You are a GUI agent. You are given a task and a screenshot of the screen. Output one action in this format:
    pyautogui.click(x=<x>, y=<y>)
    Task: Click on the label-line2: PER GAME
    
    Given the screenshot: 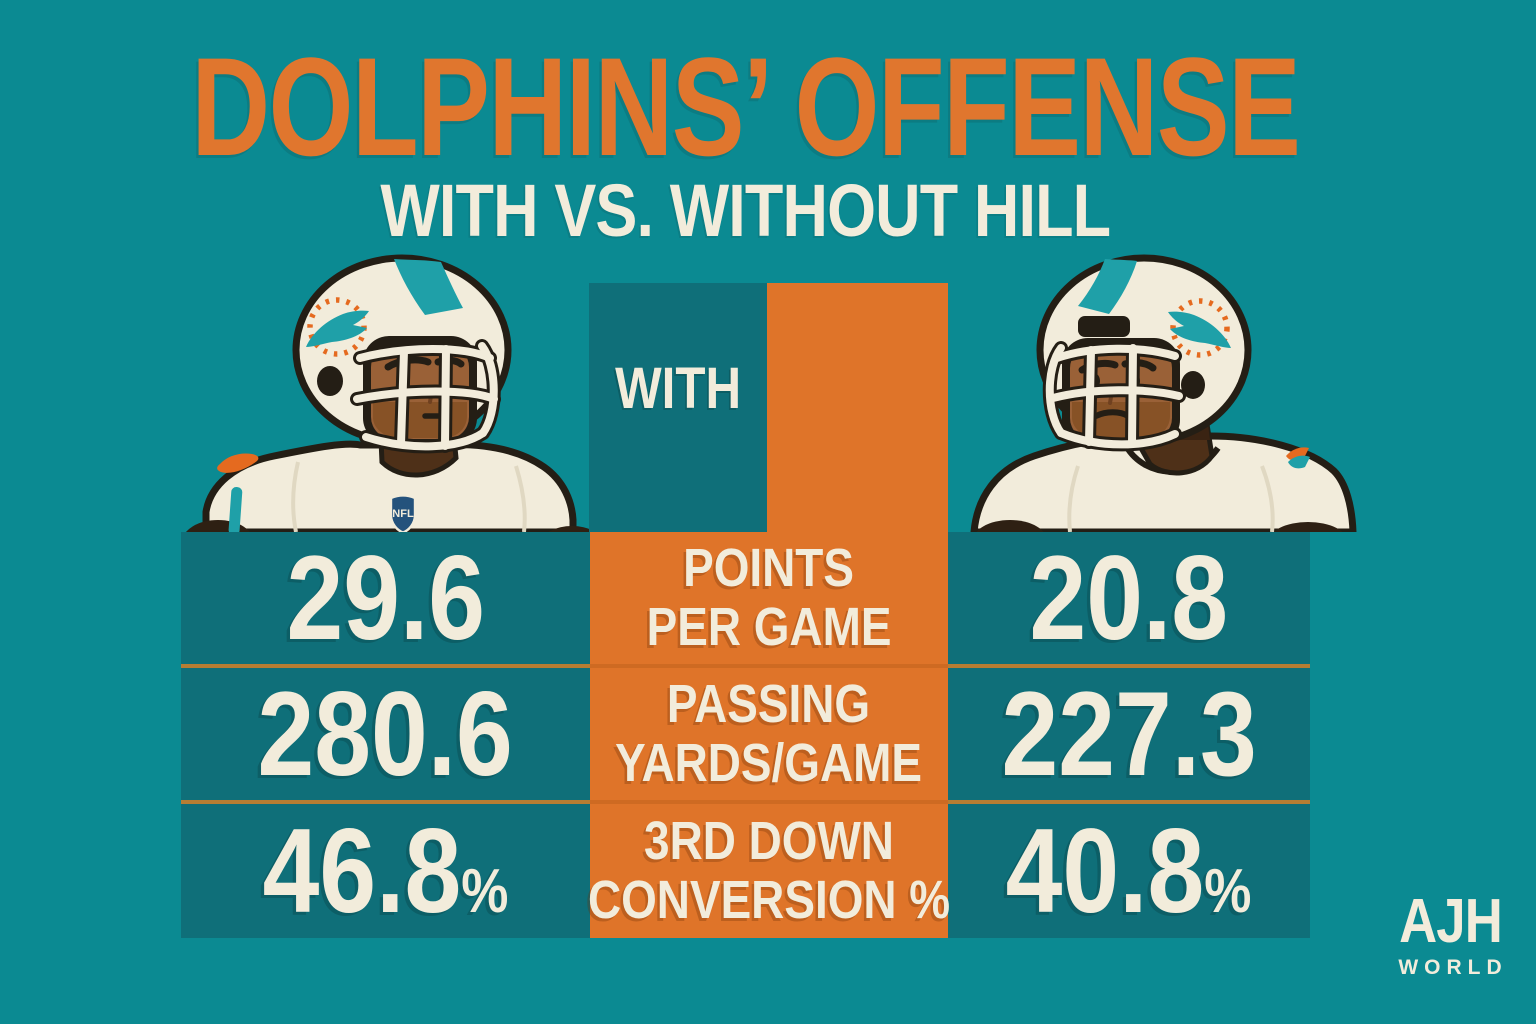 What is the action you would take?
    pyautogui.click(x=769, y=627)
    